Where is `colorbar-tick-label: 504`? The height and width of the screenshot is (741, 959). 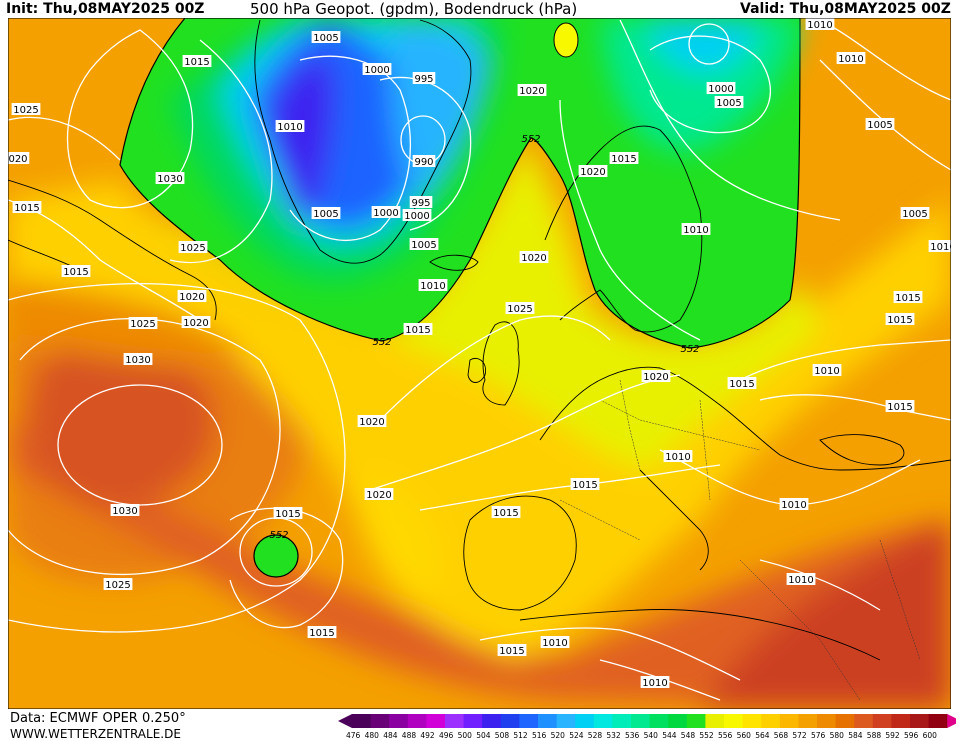
colorbar-tick-label: 504 is located at coordinates (483, 735).